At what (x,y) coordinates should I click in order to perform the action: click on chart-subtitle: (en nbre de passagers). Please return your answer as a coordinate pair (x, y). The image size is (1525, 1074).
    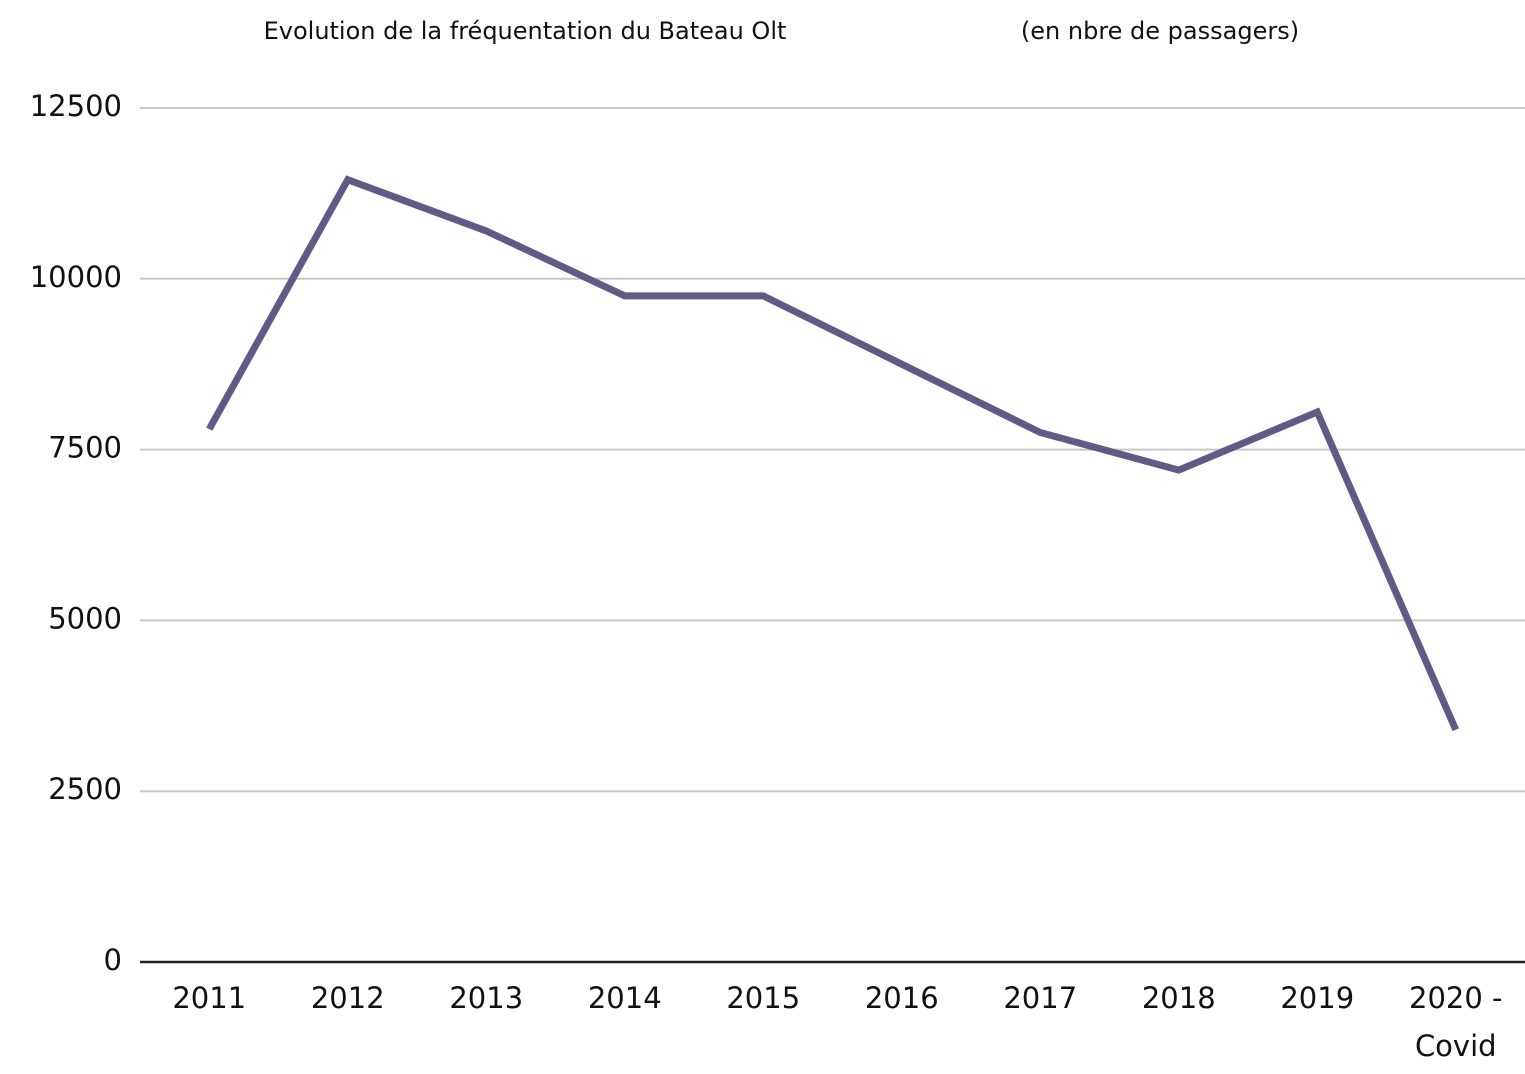
    Looking at the image, I should click on (1160, 31).